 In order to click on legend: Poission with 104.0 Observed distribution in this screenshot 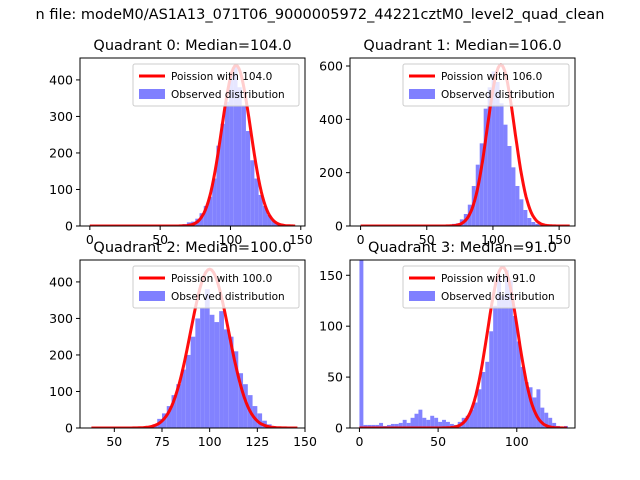, I will do `click(216, 85)`.